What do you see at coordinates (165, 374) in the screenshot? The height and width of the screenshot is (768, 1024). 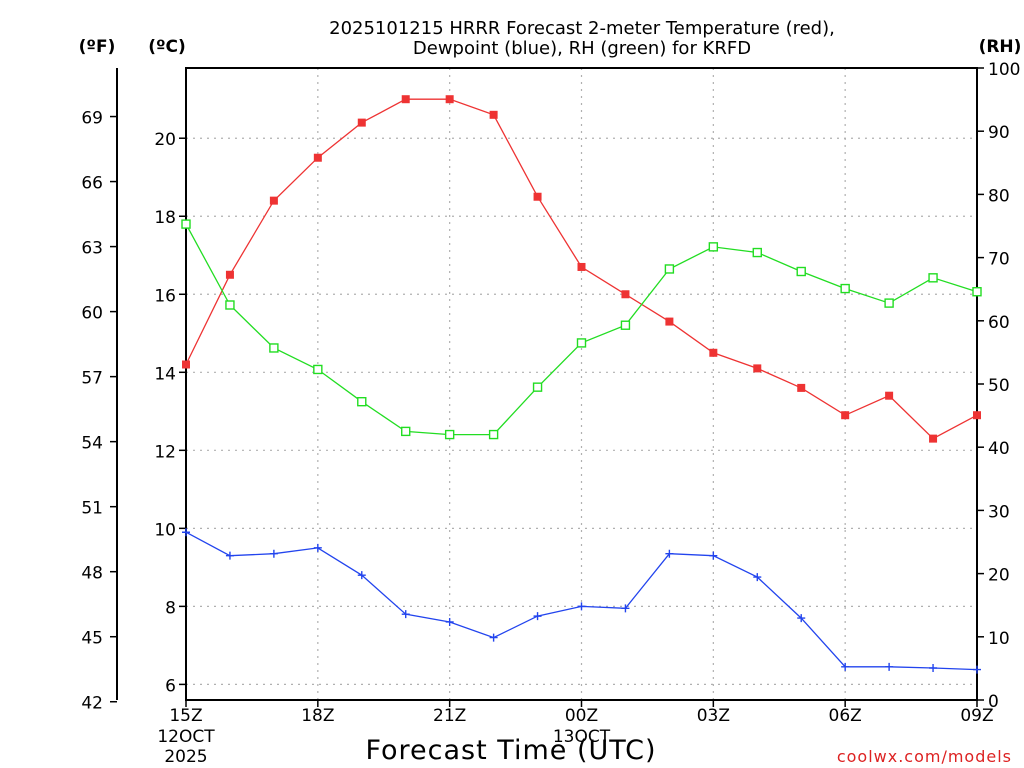 I see `celsius-tick-label: 14` at bounding box center [165, 374].